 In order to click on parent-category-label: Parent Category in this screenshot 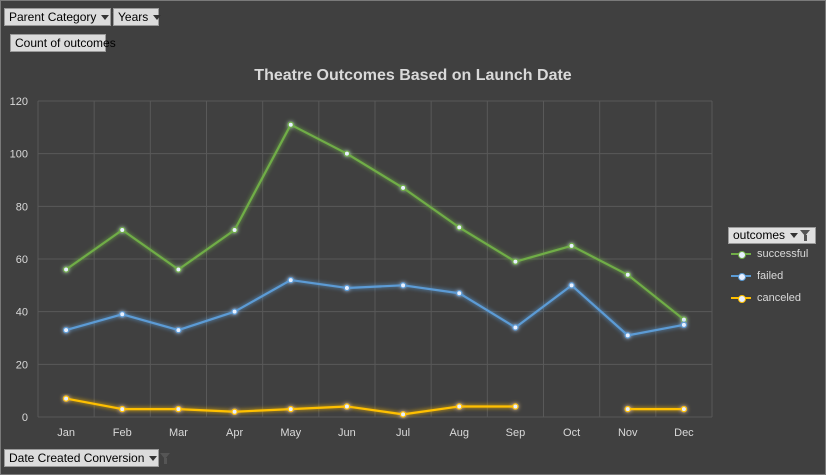, I will do `click(53, 17)`.